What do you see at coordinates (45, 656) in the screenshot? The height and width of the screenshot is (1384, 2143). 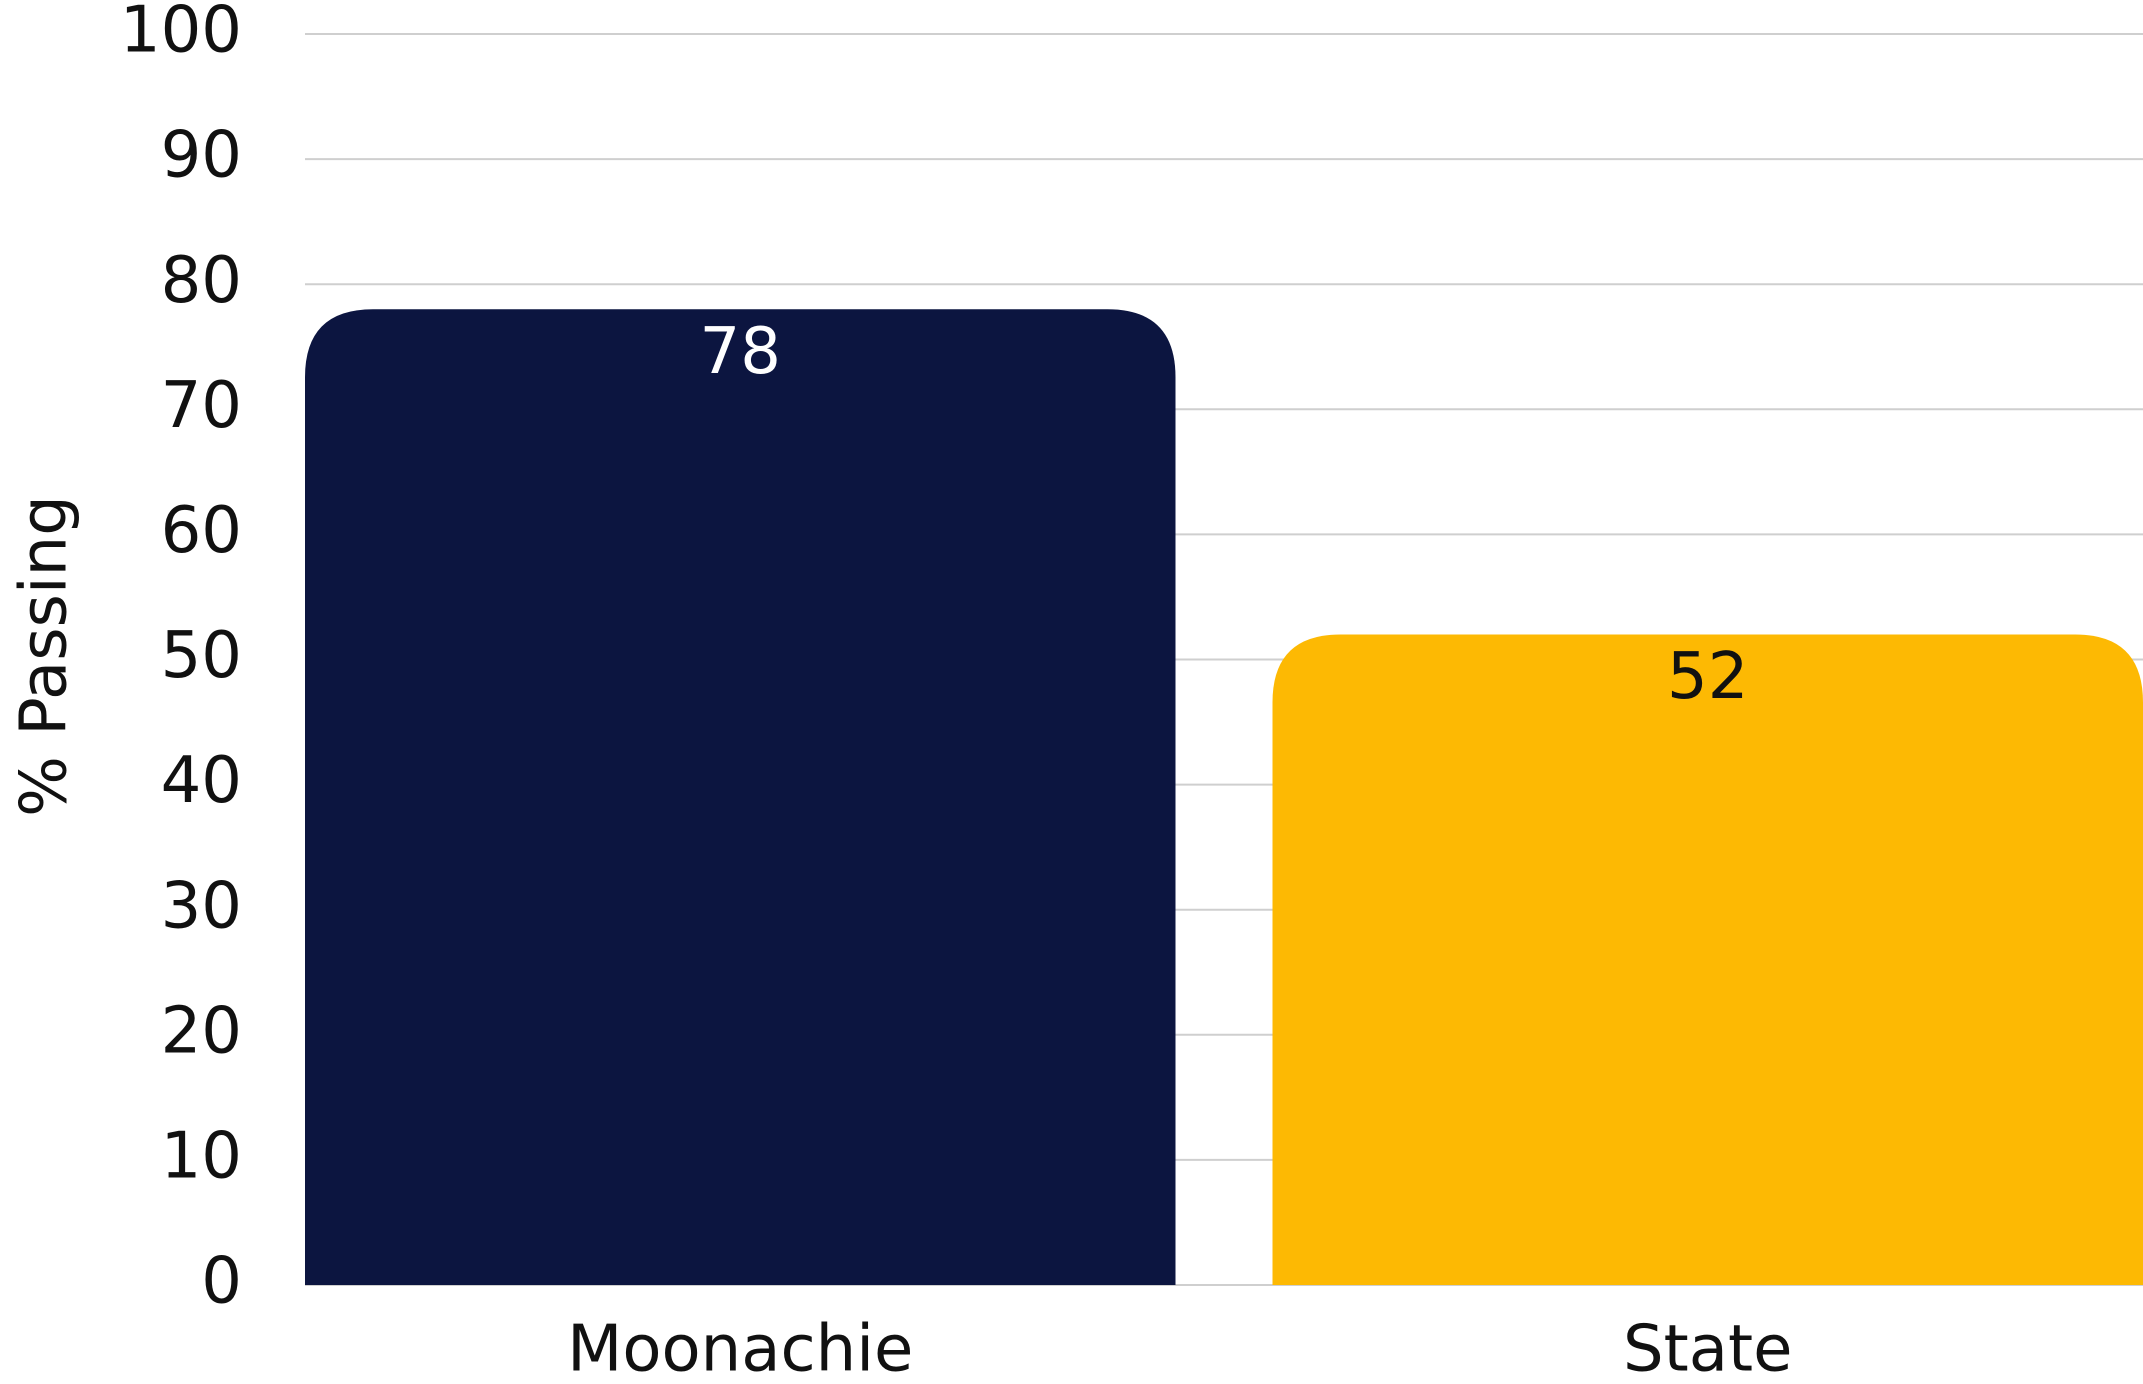 I see `y-axis-label: % Passing` at bounding box center [45, 656].